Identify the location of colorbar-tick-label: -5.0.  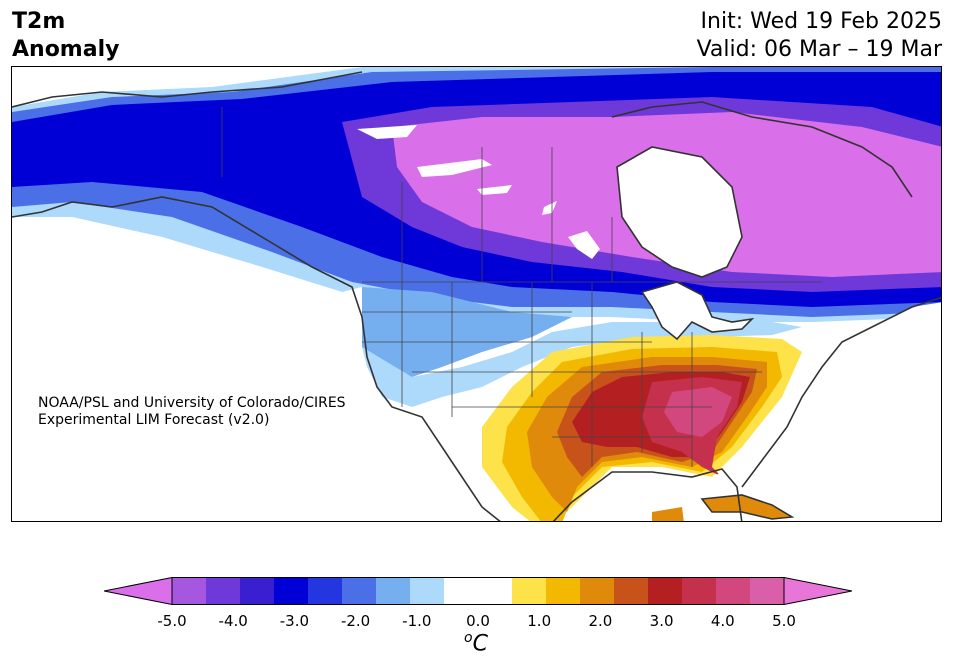
(172, 621).